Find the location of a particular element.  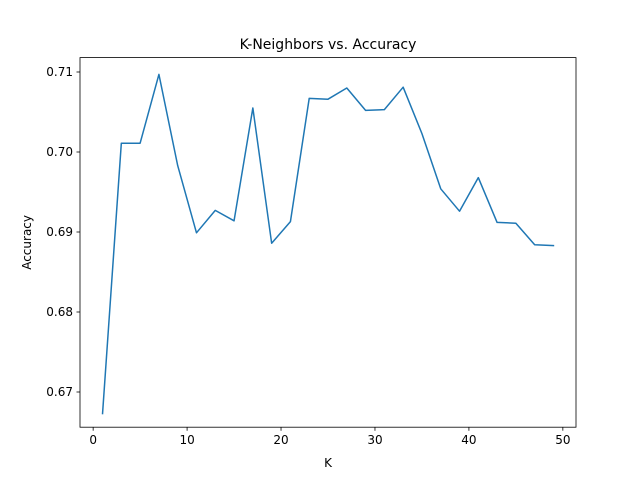

x-tick-label: 40 is located at coordinates (468, 440).